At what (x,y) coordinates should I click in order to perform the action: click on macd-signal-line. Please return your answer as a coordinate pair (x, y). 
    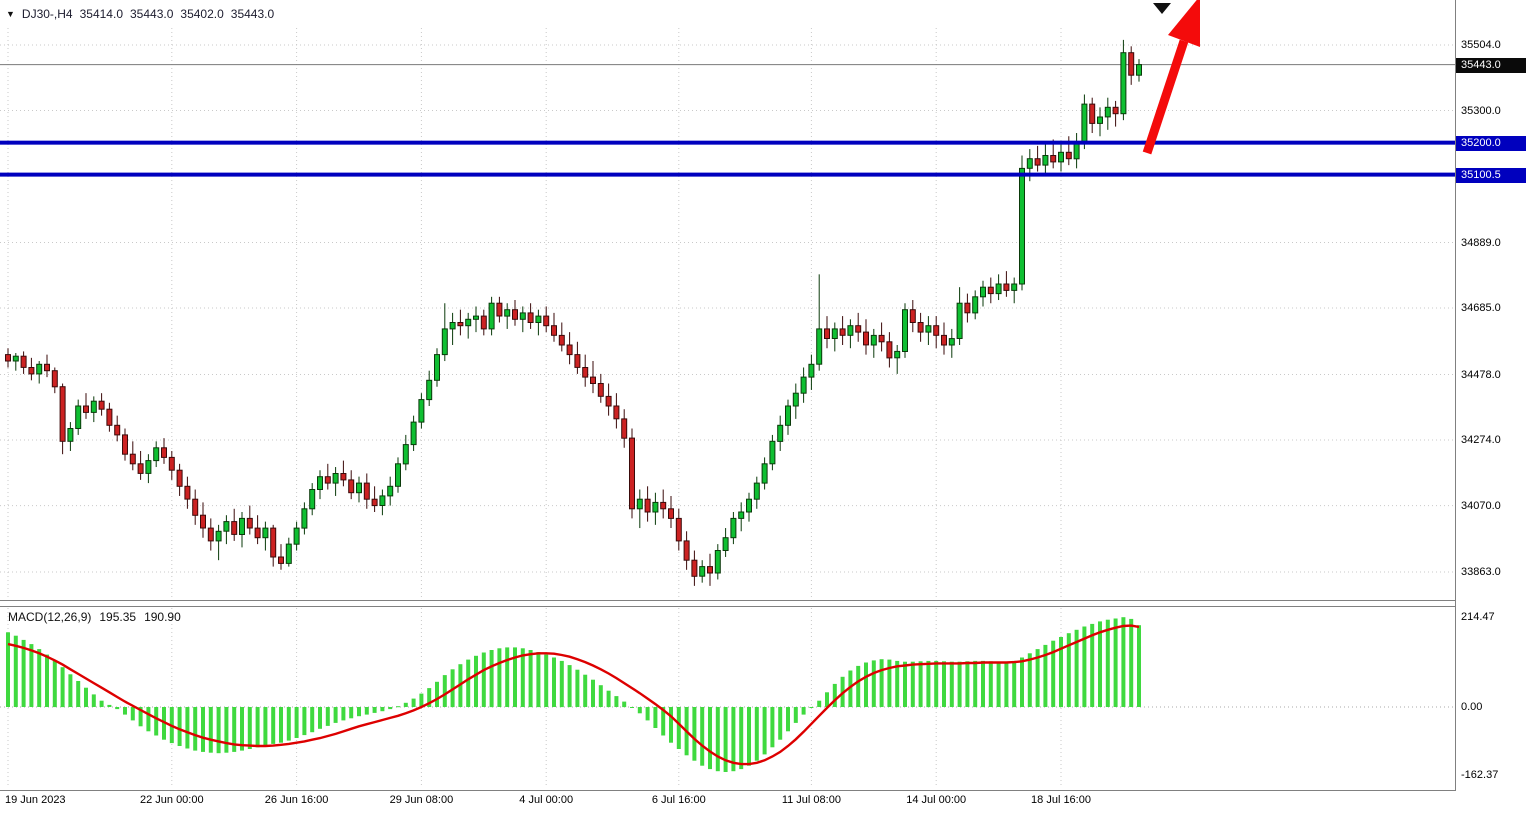
    Looking at the image, I should click on (573, 695).